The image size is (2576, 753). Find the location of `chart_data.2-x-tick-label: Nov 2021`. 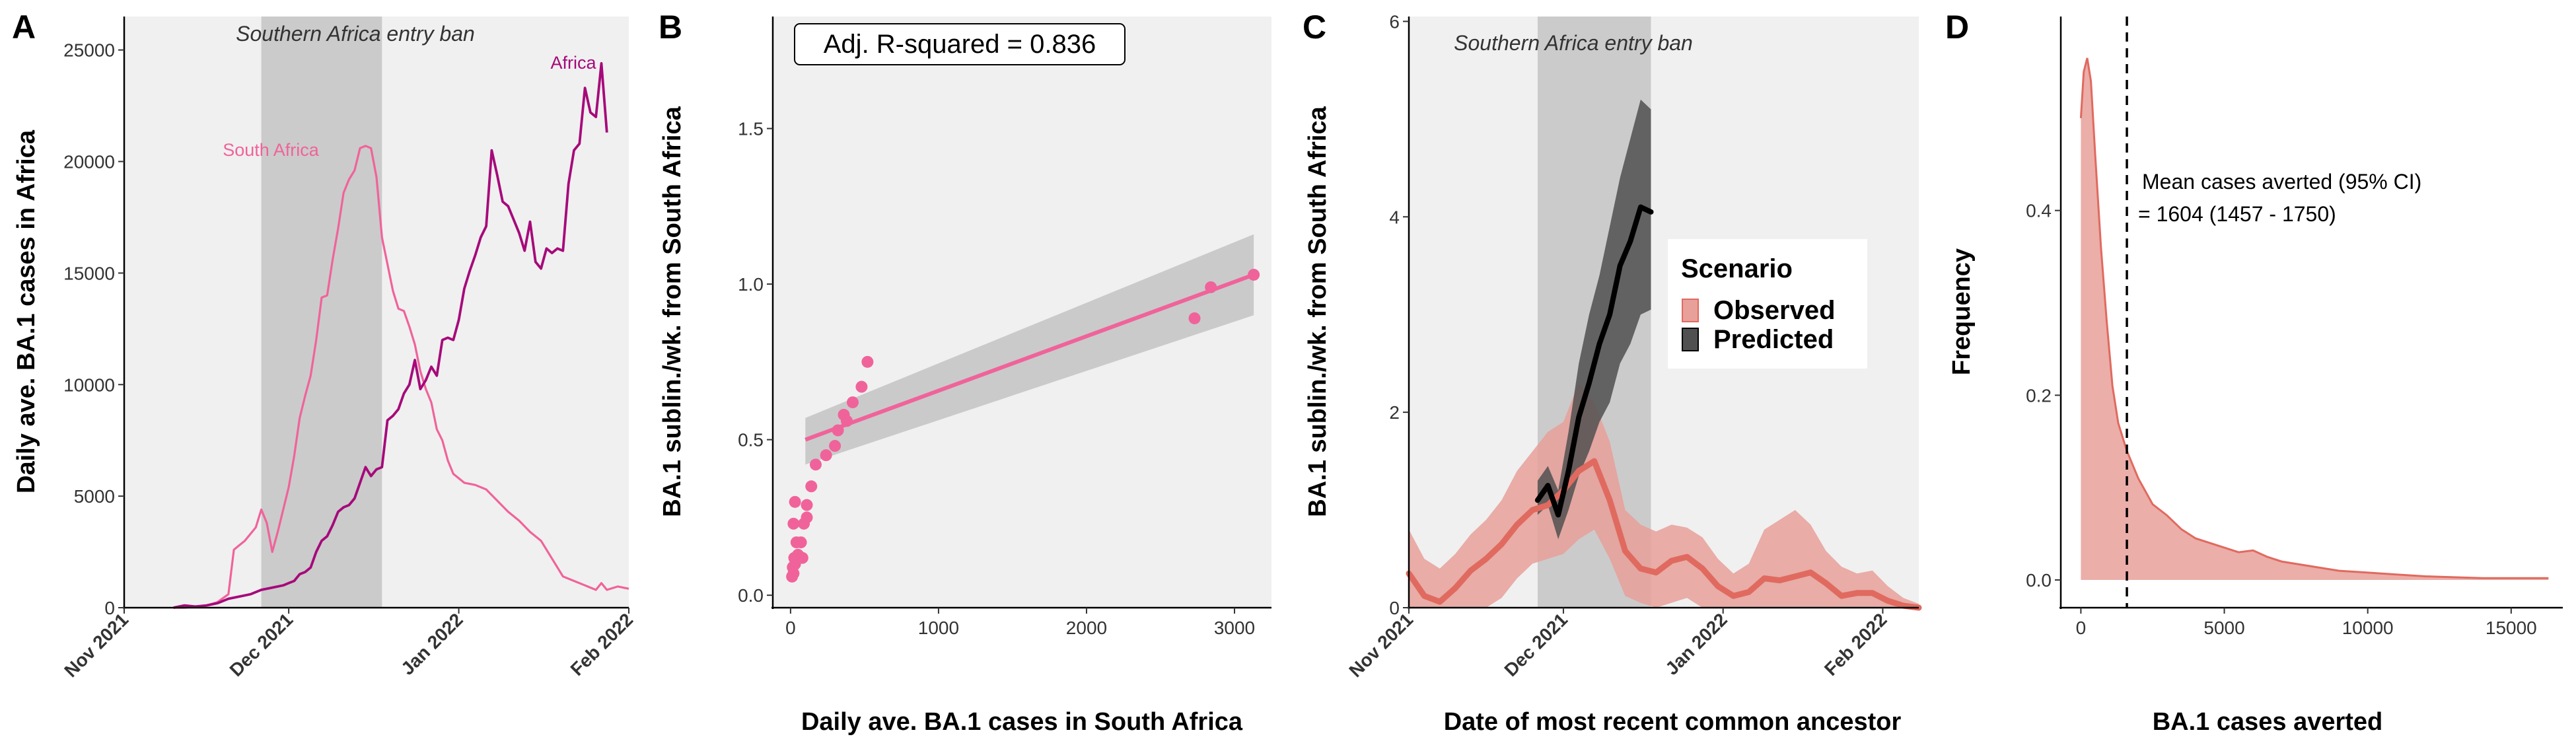

chart_data.2-x-tick-label: Nov 2021 is located at coordinates (1381, 645).